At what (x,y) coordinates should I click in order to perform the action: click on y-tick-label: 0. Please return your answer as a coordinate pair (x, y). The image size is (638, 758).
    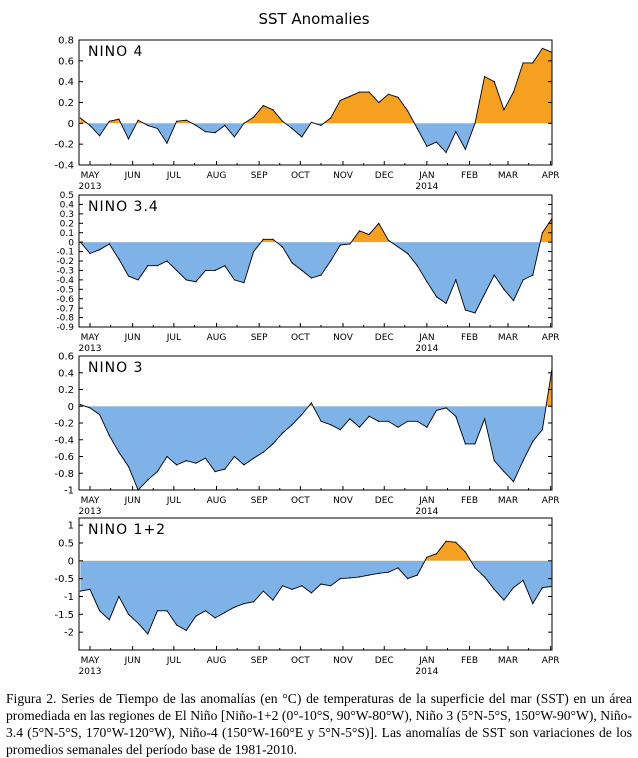
    Looking at the image, I should click on (71, 243).